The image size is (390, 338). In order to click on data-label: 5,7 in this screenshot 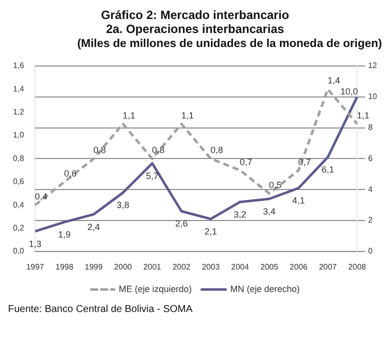, I will do `click(152, 175)`.